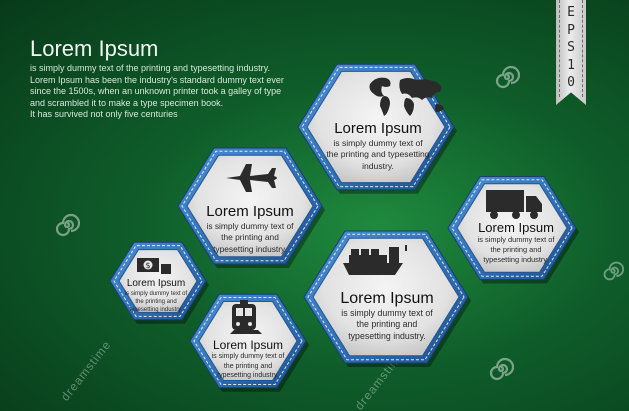 The width and height of the screenshot is (629, 411). What do you see at coordinates (94, 48) in the screenshot?
I see `intro-title: Lorem Ipsum` at bounding box center [94, 48].